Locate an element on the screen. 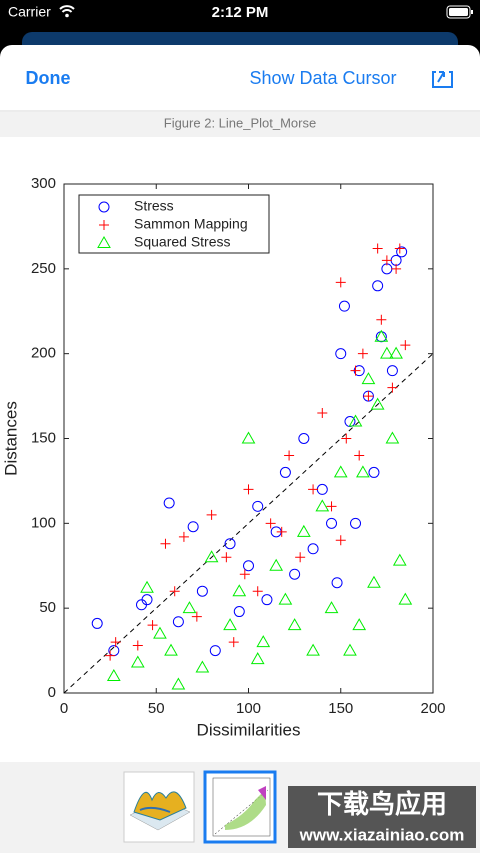 The width and height of the screenshot is (480, 853). thumbnail-scatter is located at coordinates (240, 807).